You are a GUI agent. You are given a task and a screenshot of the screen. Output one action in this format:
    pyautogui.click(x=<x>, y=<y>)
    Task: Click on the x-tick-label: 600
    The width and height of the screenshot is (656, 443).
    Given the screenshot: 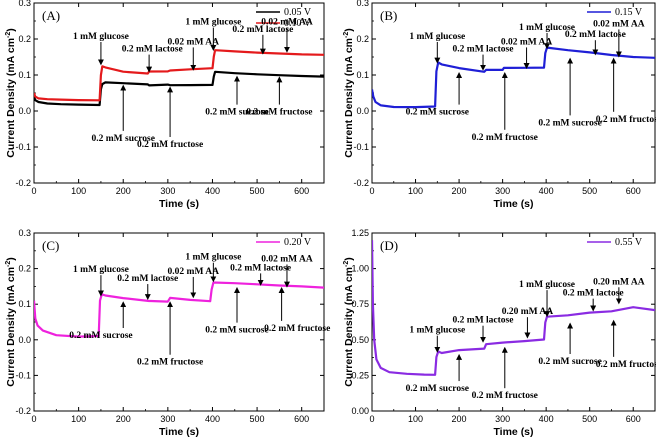 What is the action you would take?
    pyautogui.click(x=301, y=191)
    